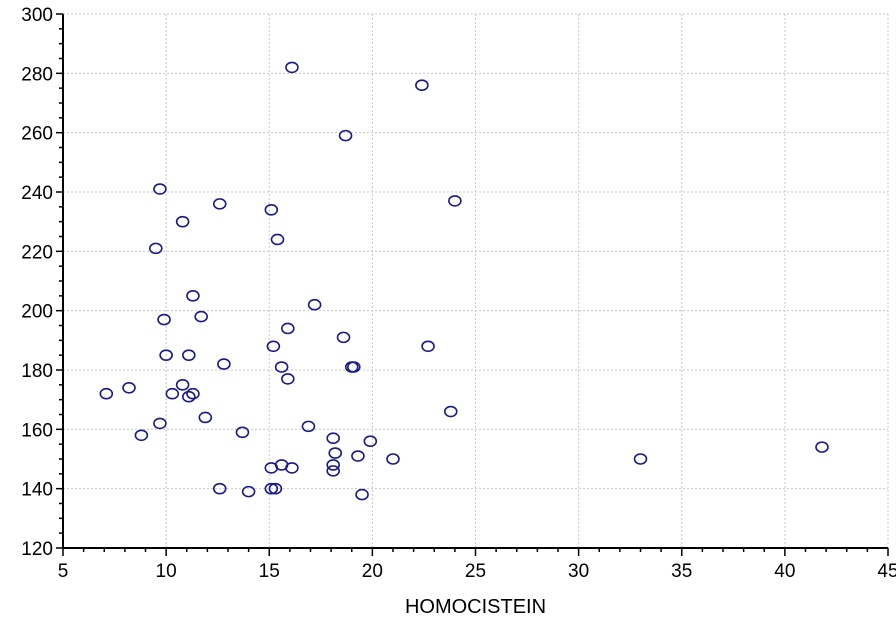 The width and height of the screenshot is (896, 617). Describe the element at coordinates (37, 74) in the screenshot. I see `y-tick-label: 280` at that location.